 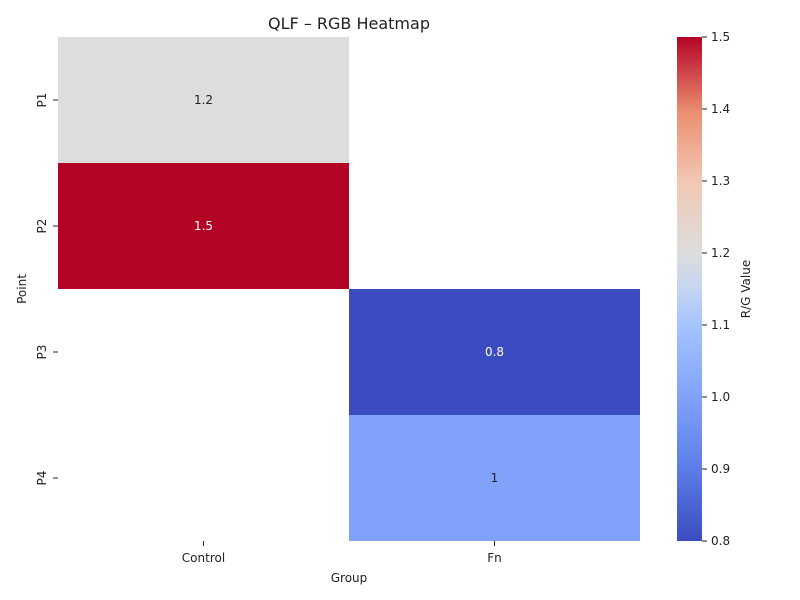 I want to click on colorbar-tick-label: 1.1, so click(x=720, y=325).